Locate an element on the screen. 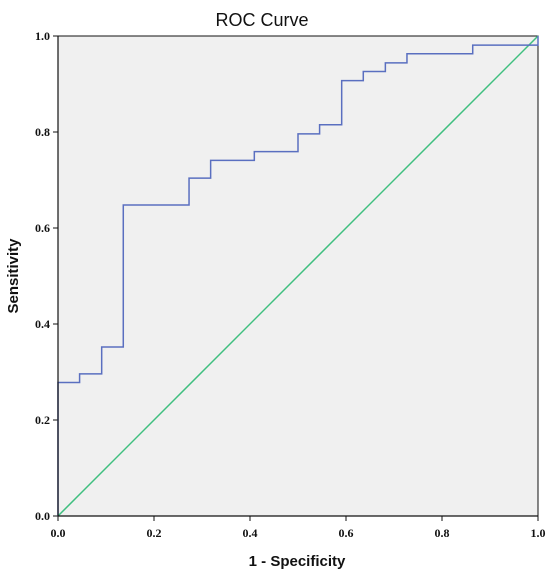 This screenshot has height=574, width=550. y-tick-label: 0.4 is located at coordinates (42, 324).